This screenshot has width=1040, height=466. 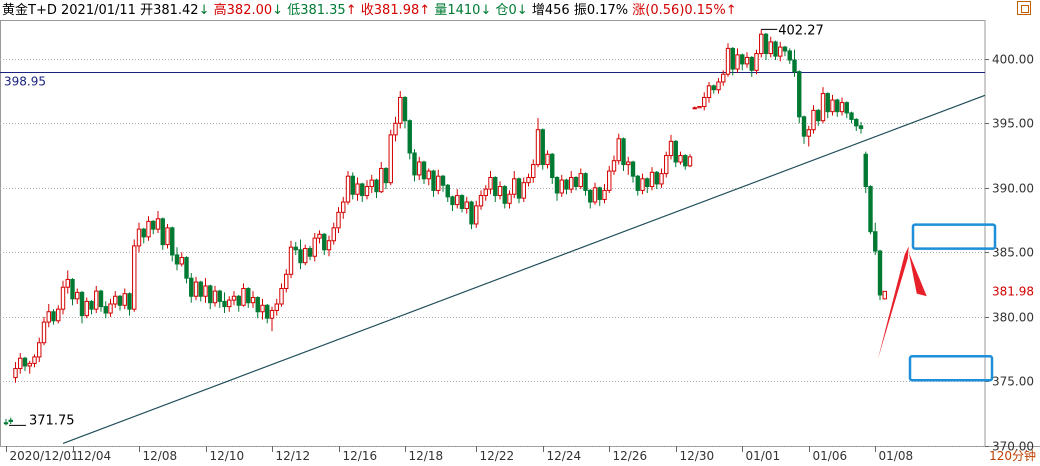 What do you see at coordinates (98, 10) in the screenshot?
I see `quote-date: 2021/01/11` at bounding box center [98, 10].